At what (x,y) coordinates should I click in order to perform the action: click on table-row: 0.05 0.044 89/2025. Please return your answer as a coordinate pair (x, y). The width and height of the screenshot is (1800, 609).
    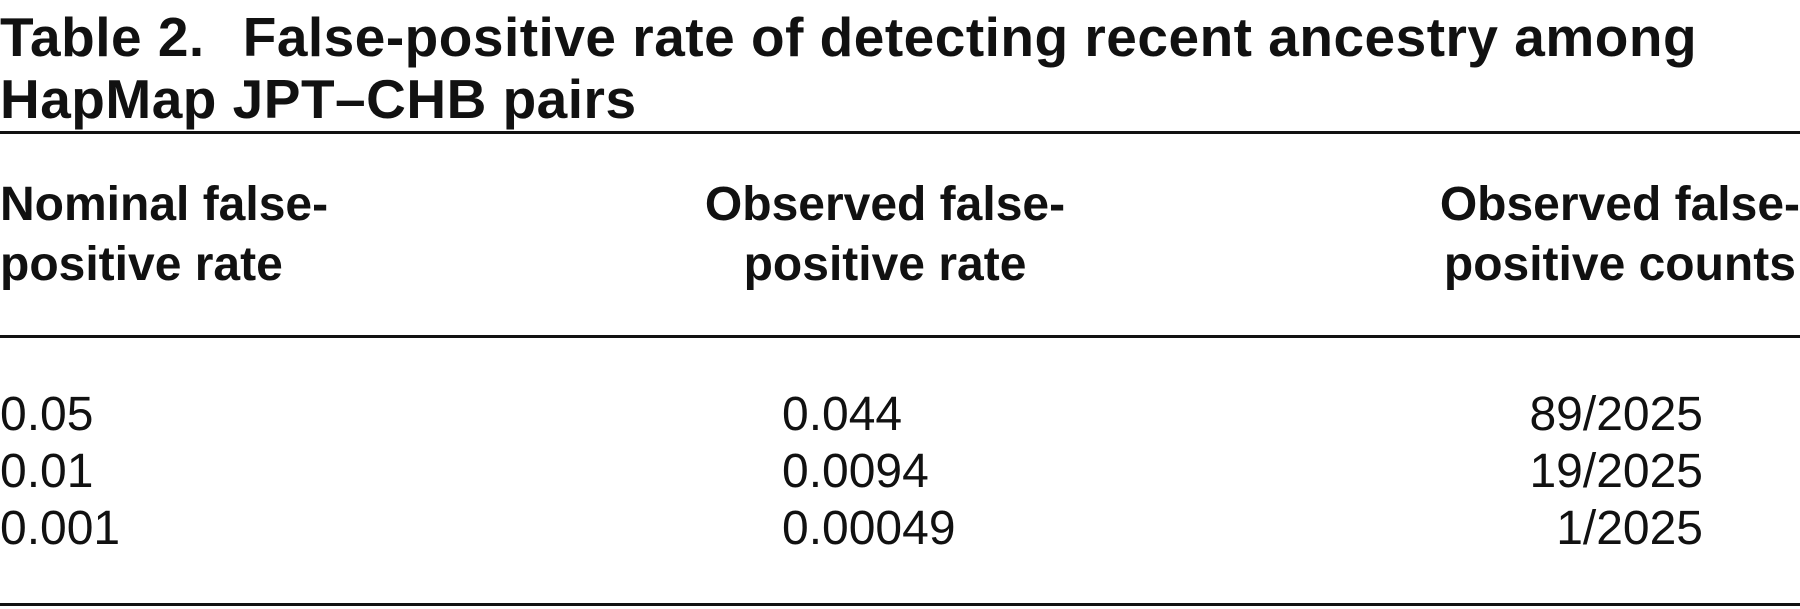
    Looking at the image, I should click on (900, 414).